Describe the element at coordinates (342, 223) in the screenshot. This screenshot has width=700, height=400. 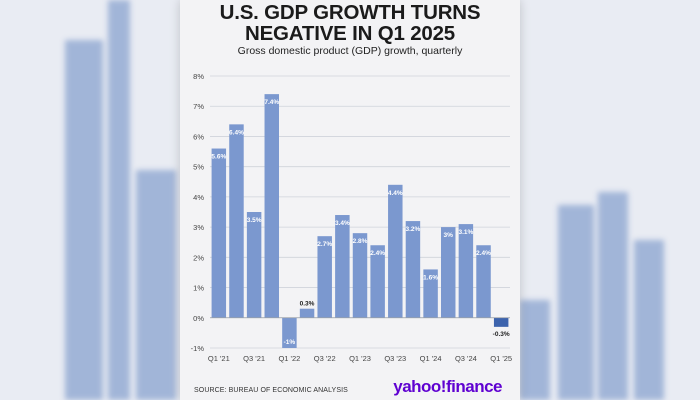
I see `data-label: 3.4%` at that location.